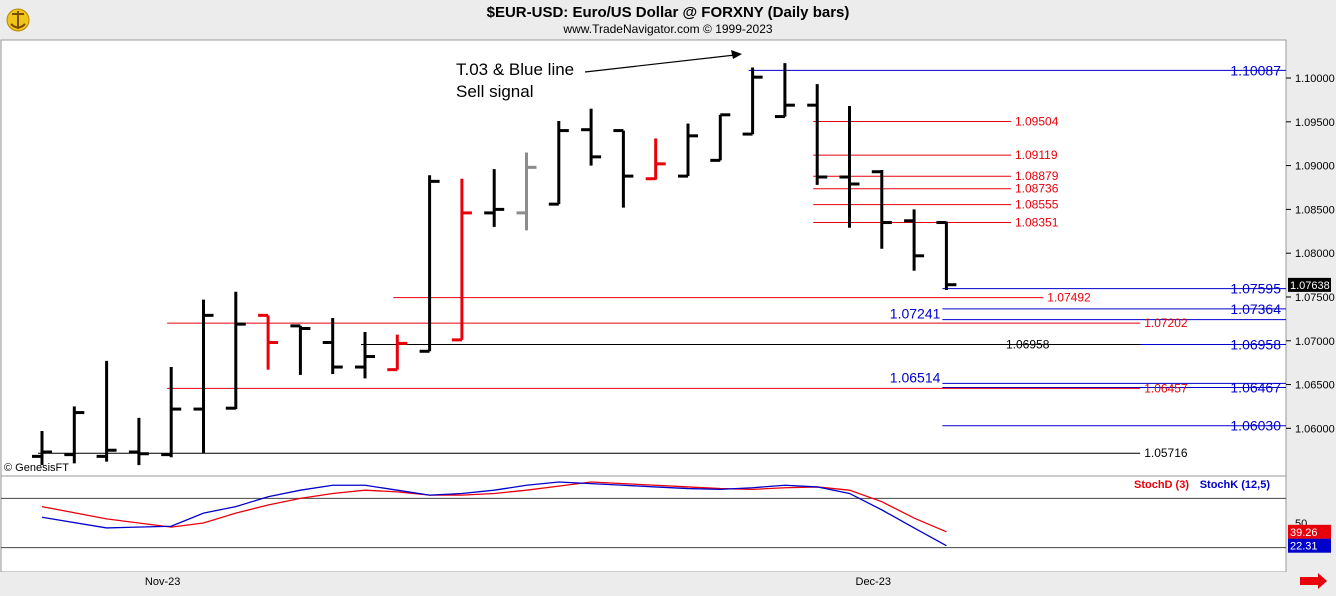 This screenshot has width=1336, height=596. I want to click on last-price-badge, so click(1309, 284).